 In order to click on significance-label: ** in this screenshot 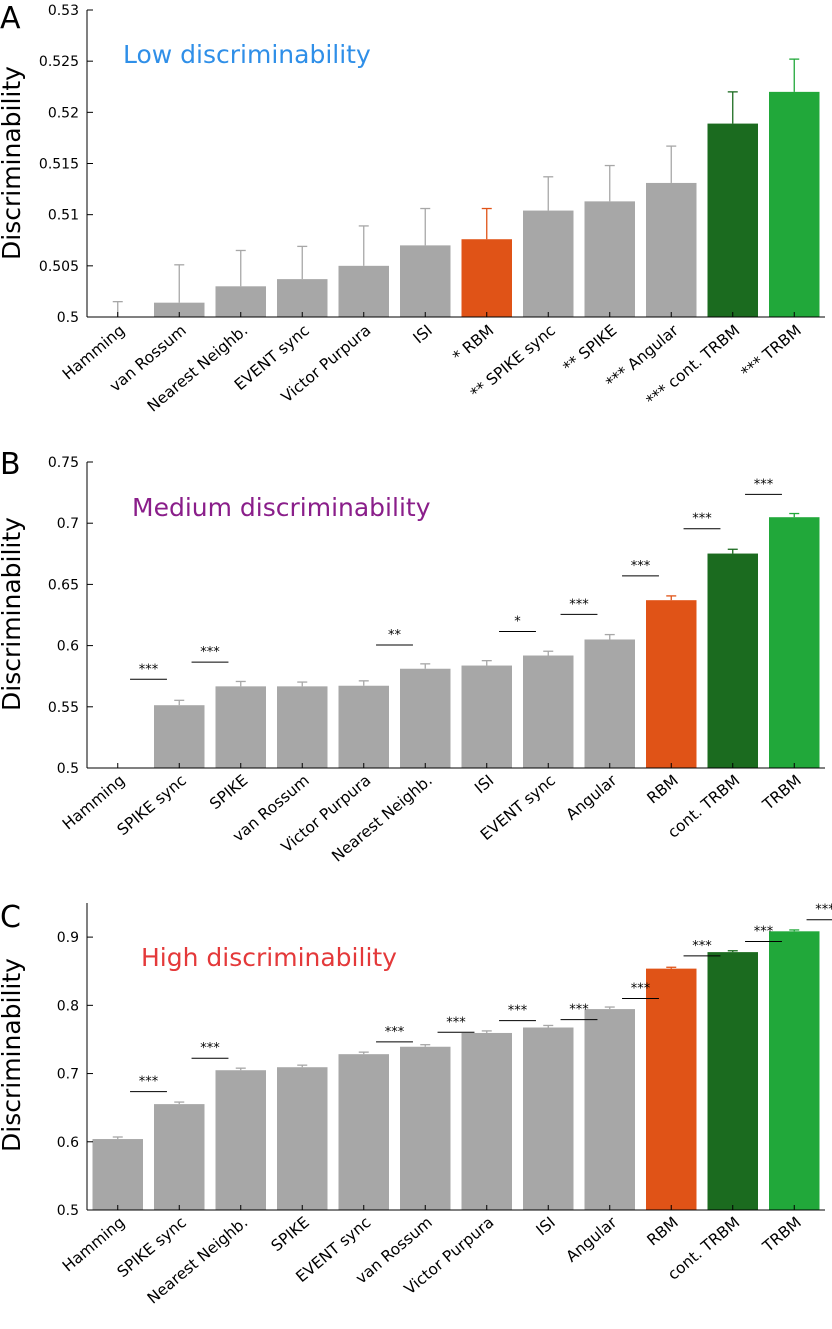, I will do `click(395, 635)`.